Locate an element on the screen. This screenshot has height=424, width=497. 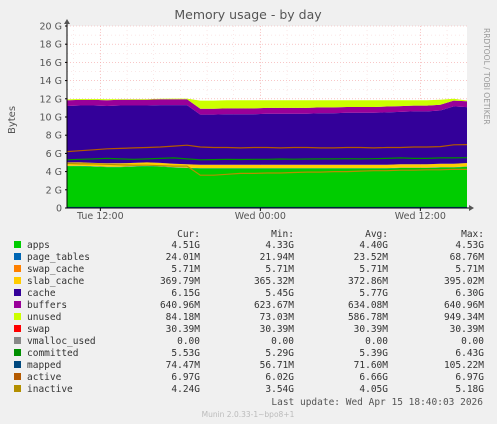
legend-swatch-slab-cache is located at coordinates (17, 280).